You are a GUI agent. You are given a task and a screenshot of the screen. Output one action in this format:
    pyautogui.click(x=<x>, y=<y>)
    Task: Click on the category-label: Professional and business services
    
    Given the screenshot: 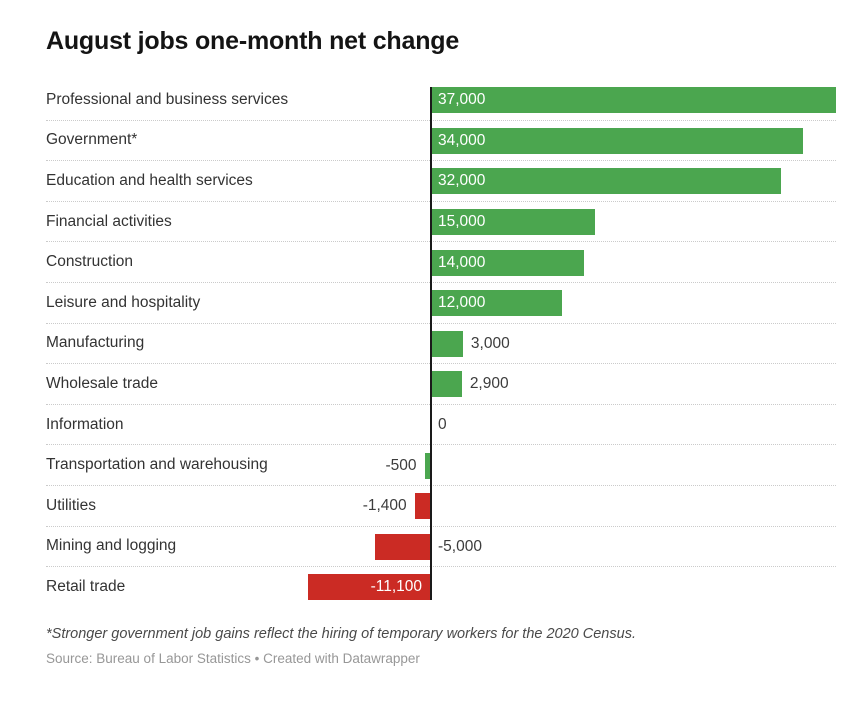 What is the action you would take?
    pyautogui.click(x=167, y=99)
    